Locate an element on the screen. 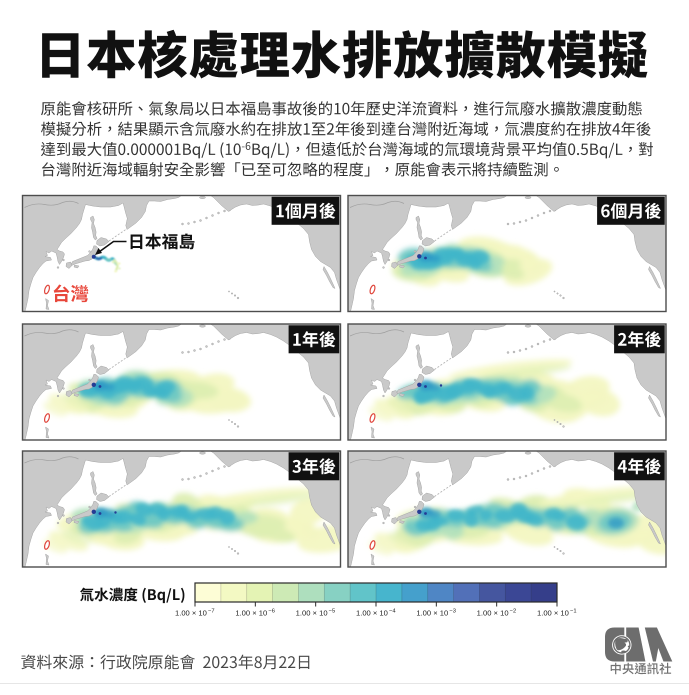 This screenshot has width=689, height=695. svg-text: −7 is located at coordinates (211, 612).